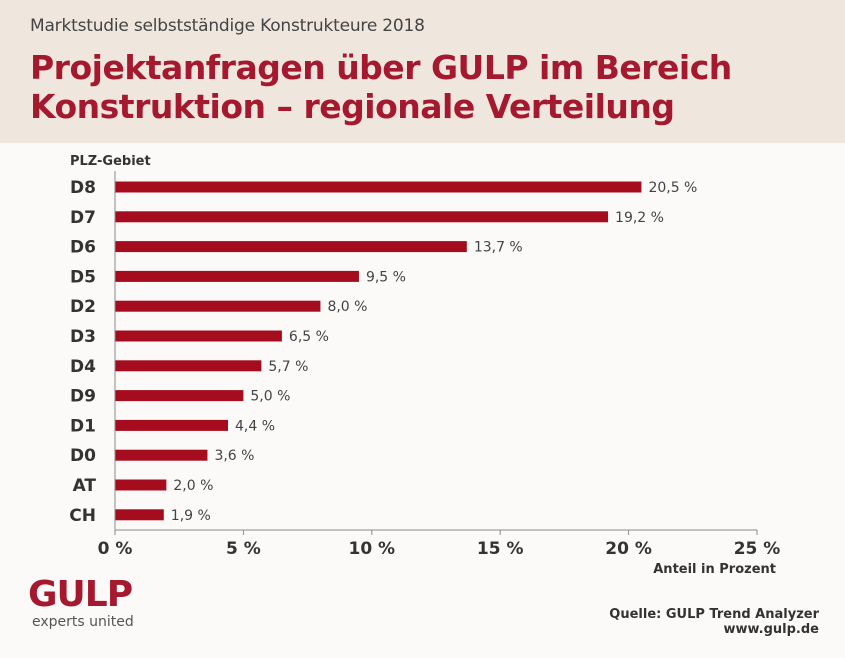  Describe the element at coordinates (83, 277) in the screenshot. I see `category-label: D5` at that location.